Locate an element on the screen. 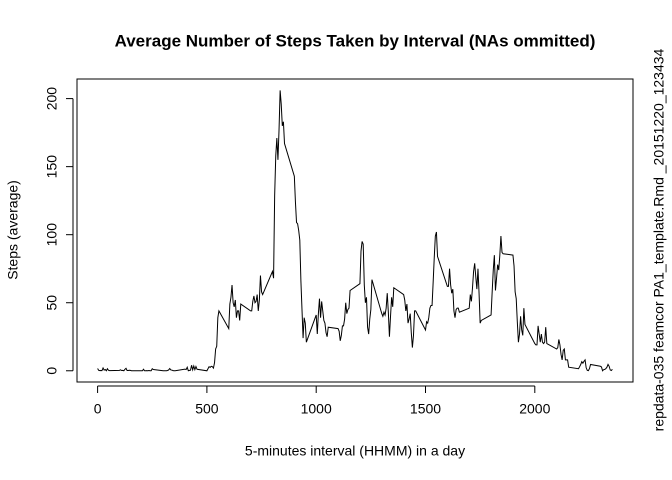 The image size is (672, 480). y-tick-label: 100 is located at coordinates (52, 235).